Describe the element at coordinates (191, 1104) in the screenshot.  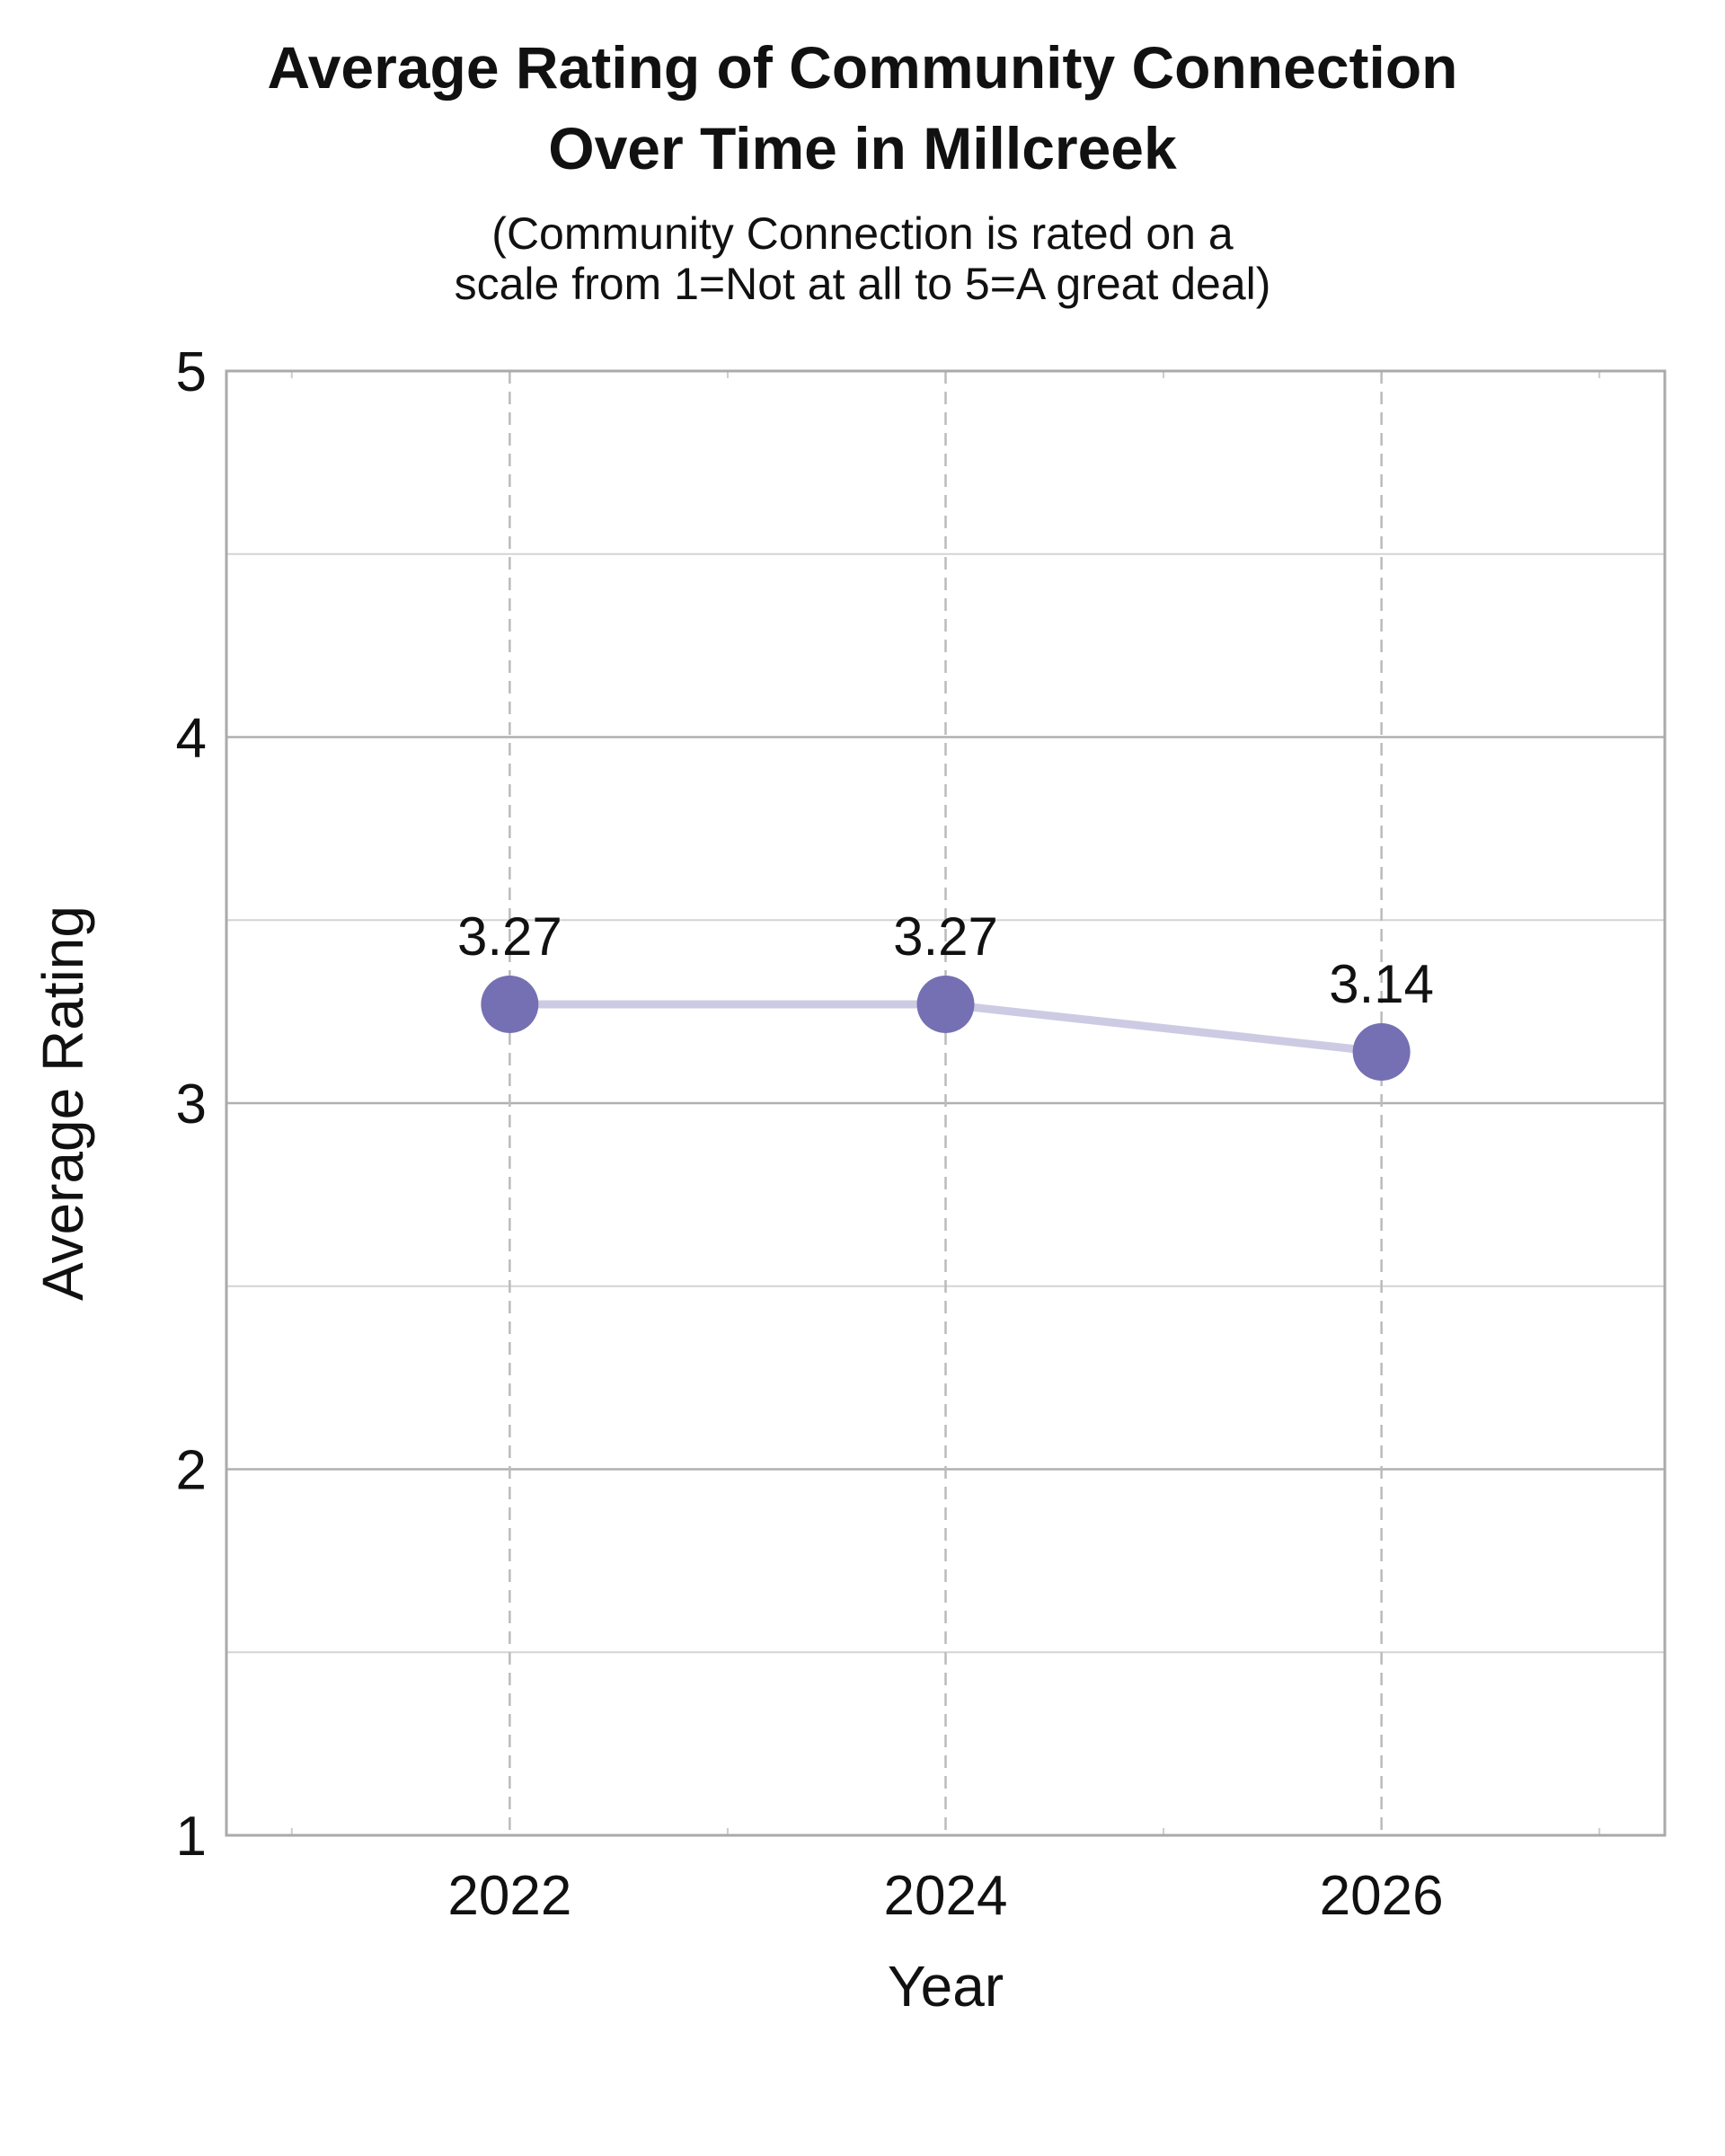
I see `y-tick-label: 3` at that location.